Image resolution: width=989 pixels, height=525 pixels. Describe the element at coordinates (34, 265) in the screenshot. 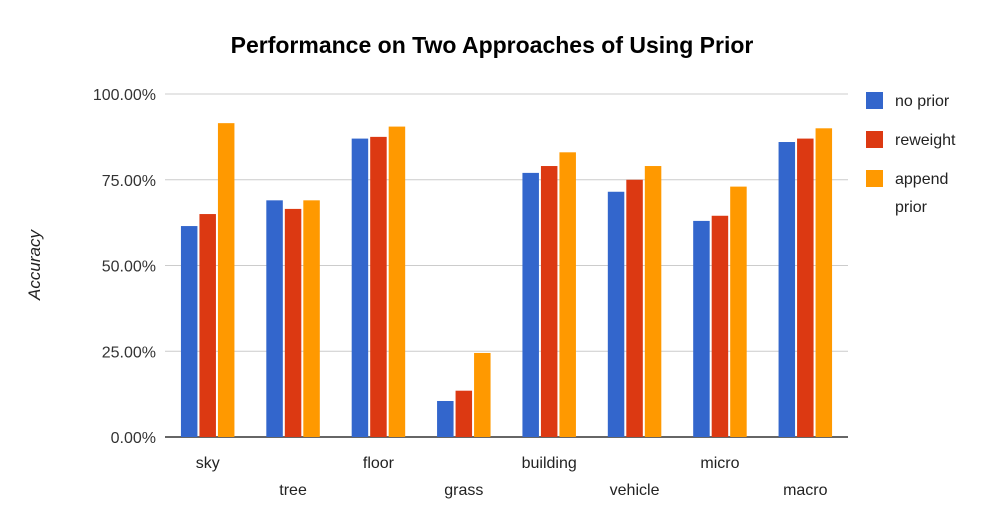

I see `y-axis-label: Accuracy` at that location.